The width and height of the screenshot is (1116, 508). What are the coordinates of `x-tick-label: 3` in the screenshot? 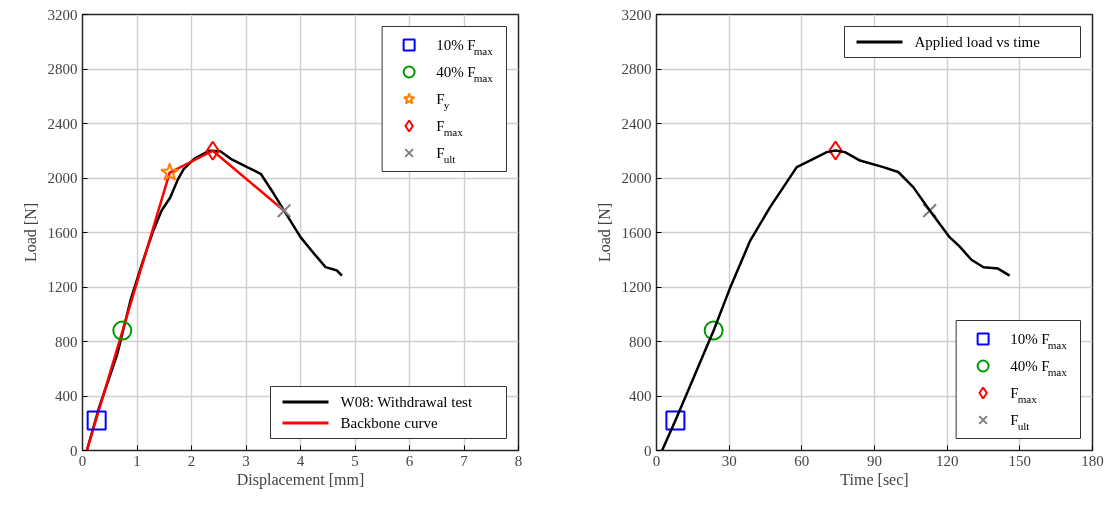 It's located at (246, 460).